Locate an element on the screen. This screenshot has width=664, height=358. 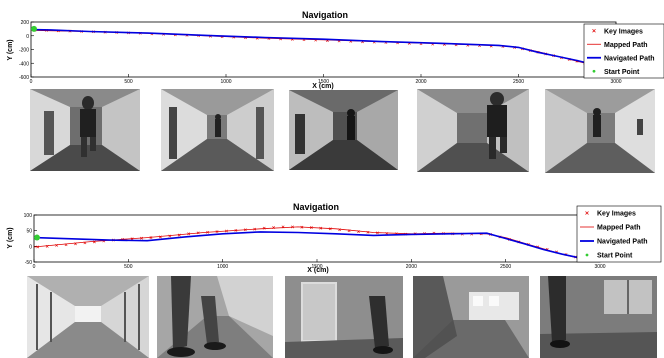
corridor-walker-far-right-picture is located at coordinates (600, 131).